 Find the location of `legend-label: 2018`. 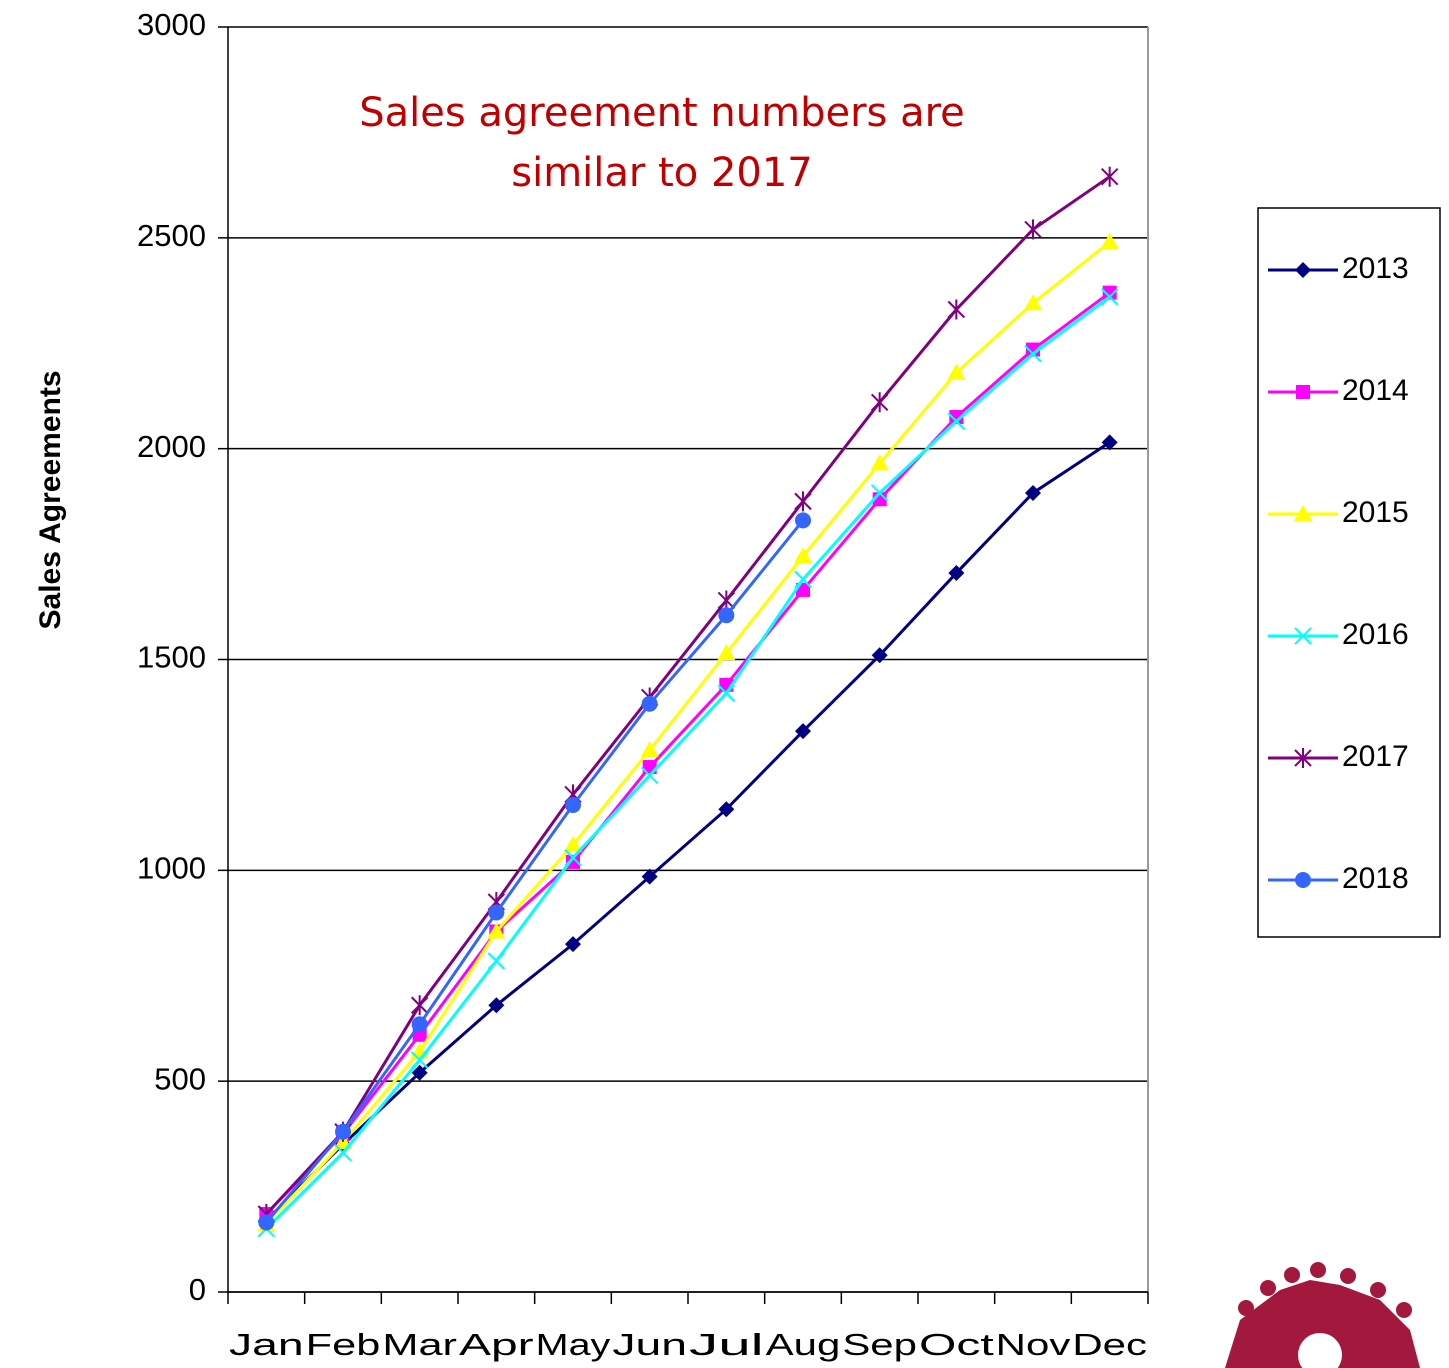

legend-label: 2018 is located at coordinates (1375, 878).